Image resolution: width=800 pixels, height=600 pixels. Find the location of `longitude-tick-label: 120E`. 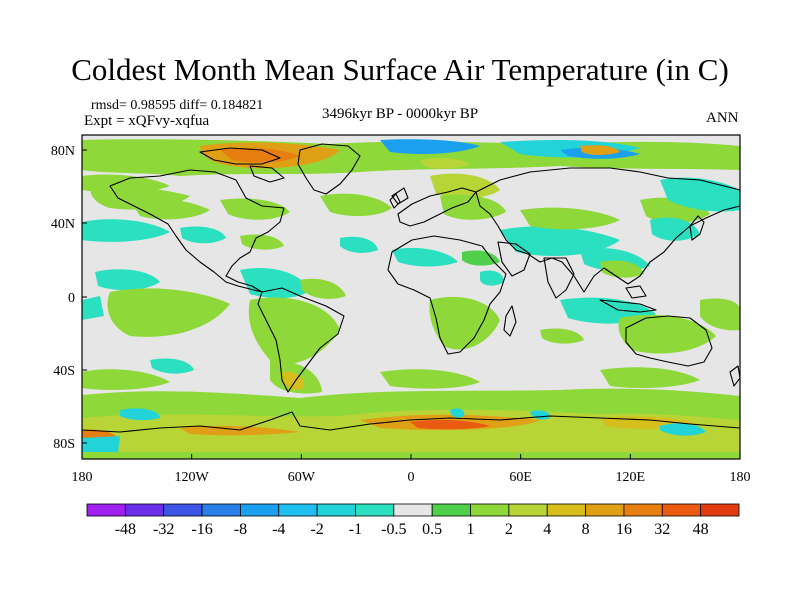

longitude-tick-label: 120E is located at coordinates (631, 477).